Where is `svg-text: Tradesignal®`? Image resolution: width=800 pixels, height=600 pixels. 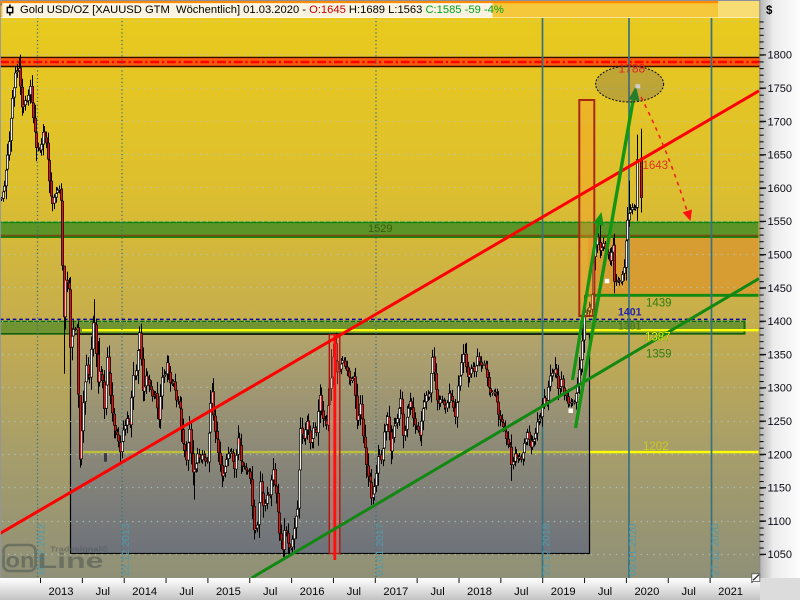 svg-text: Tradesignal® is located at coordinates (79, 549).